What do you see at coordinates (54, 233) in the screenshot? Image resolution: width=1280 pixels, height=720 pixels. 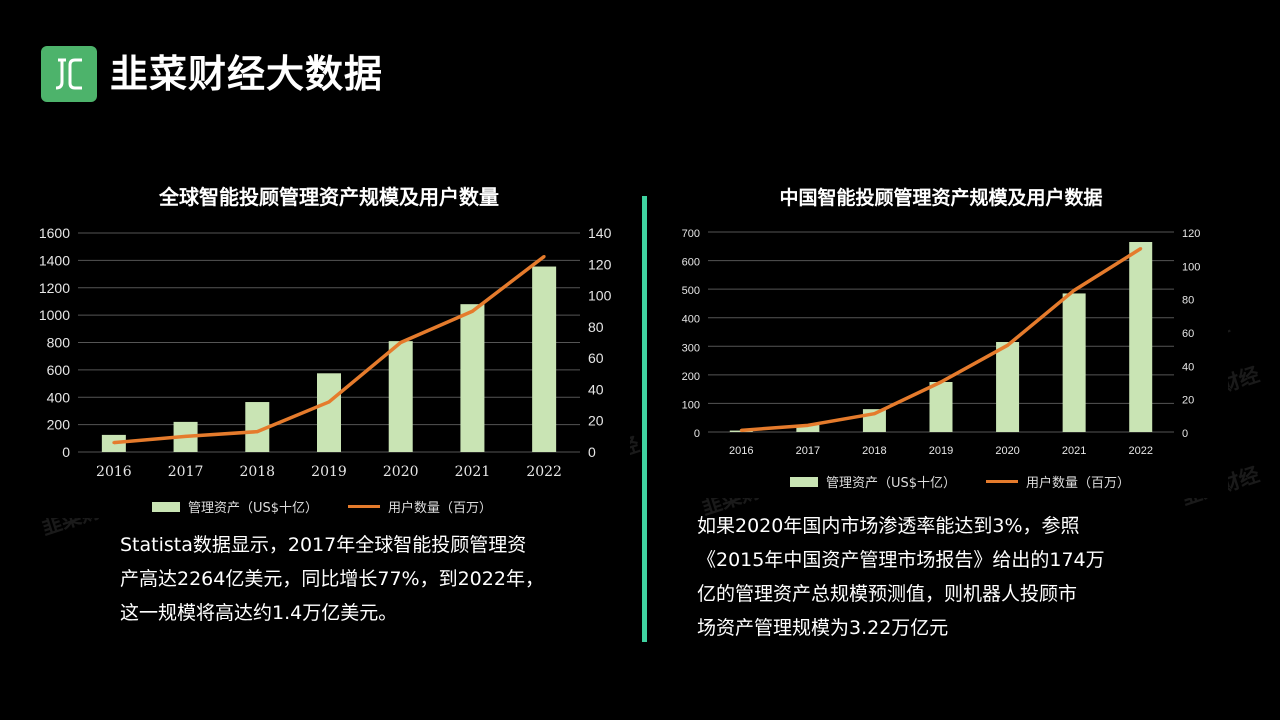 I see `y-left-tick-label: 1600` at bounding box center [54, 233].